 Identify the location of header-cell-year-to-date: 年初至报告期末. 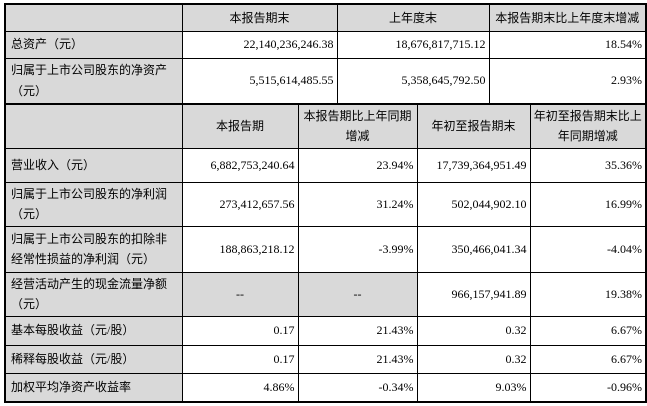
(473, 126).